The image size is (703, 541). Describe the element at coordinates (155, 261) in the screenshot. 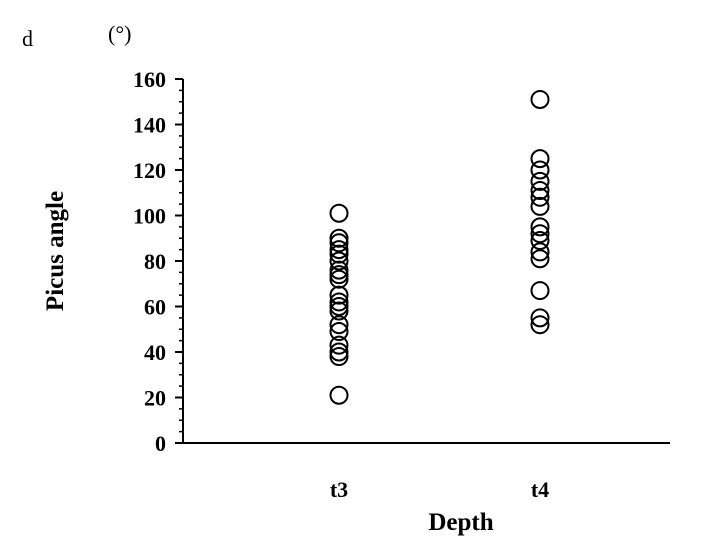

I see `y-tick-label: 80` at that location.